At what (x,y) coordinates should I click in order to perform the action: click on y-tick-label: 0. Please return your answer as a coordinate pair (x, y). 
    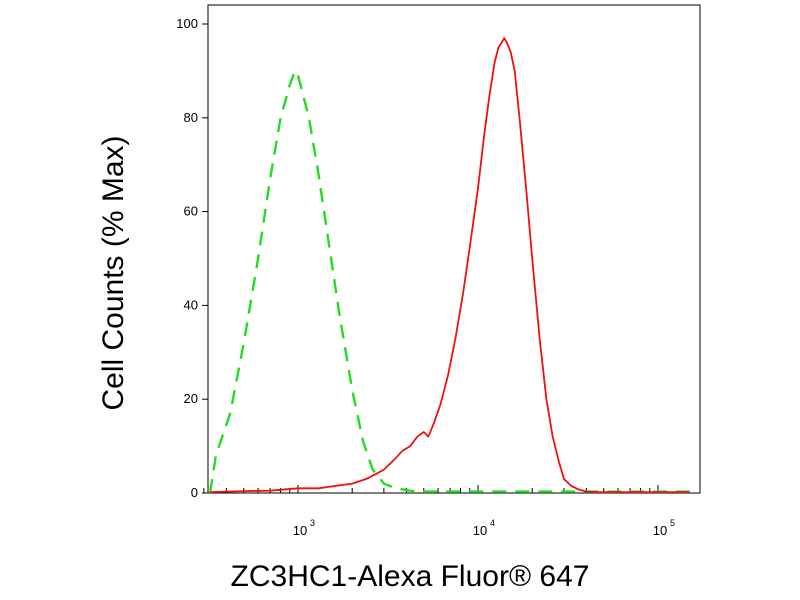
    Looking at the image, I should click on (194, 492).